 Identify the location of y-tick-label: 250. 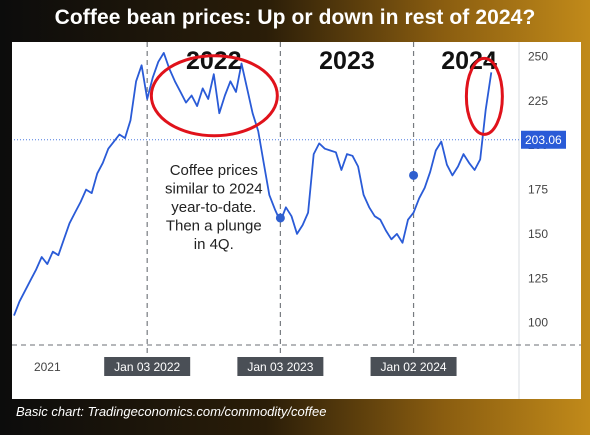
(538, 56).